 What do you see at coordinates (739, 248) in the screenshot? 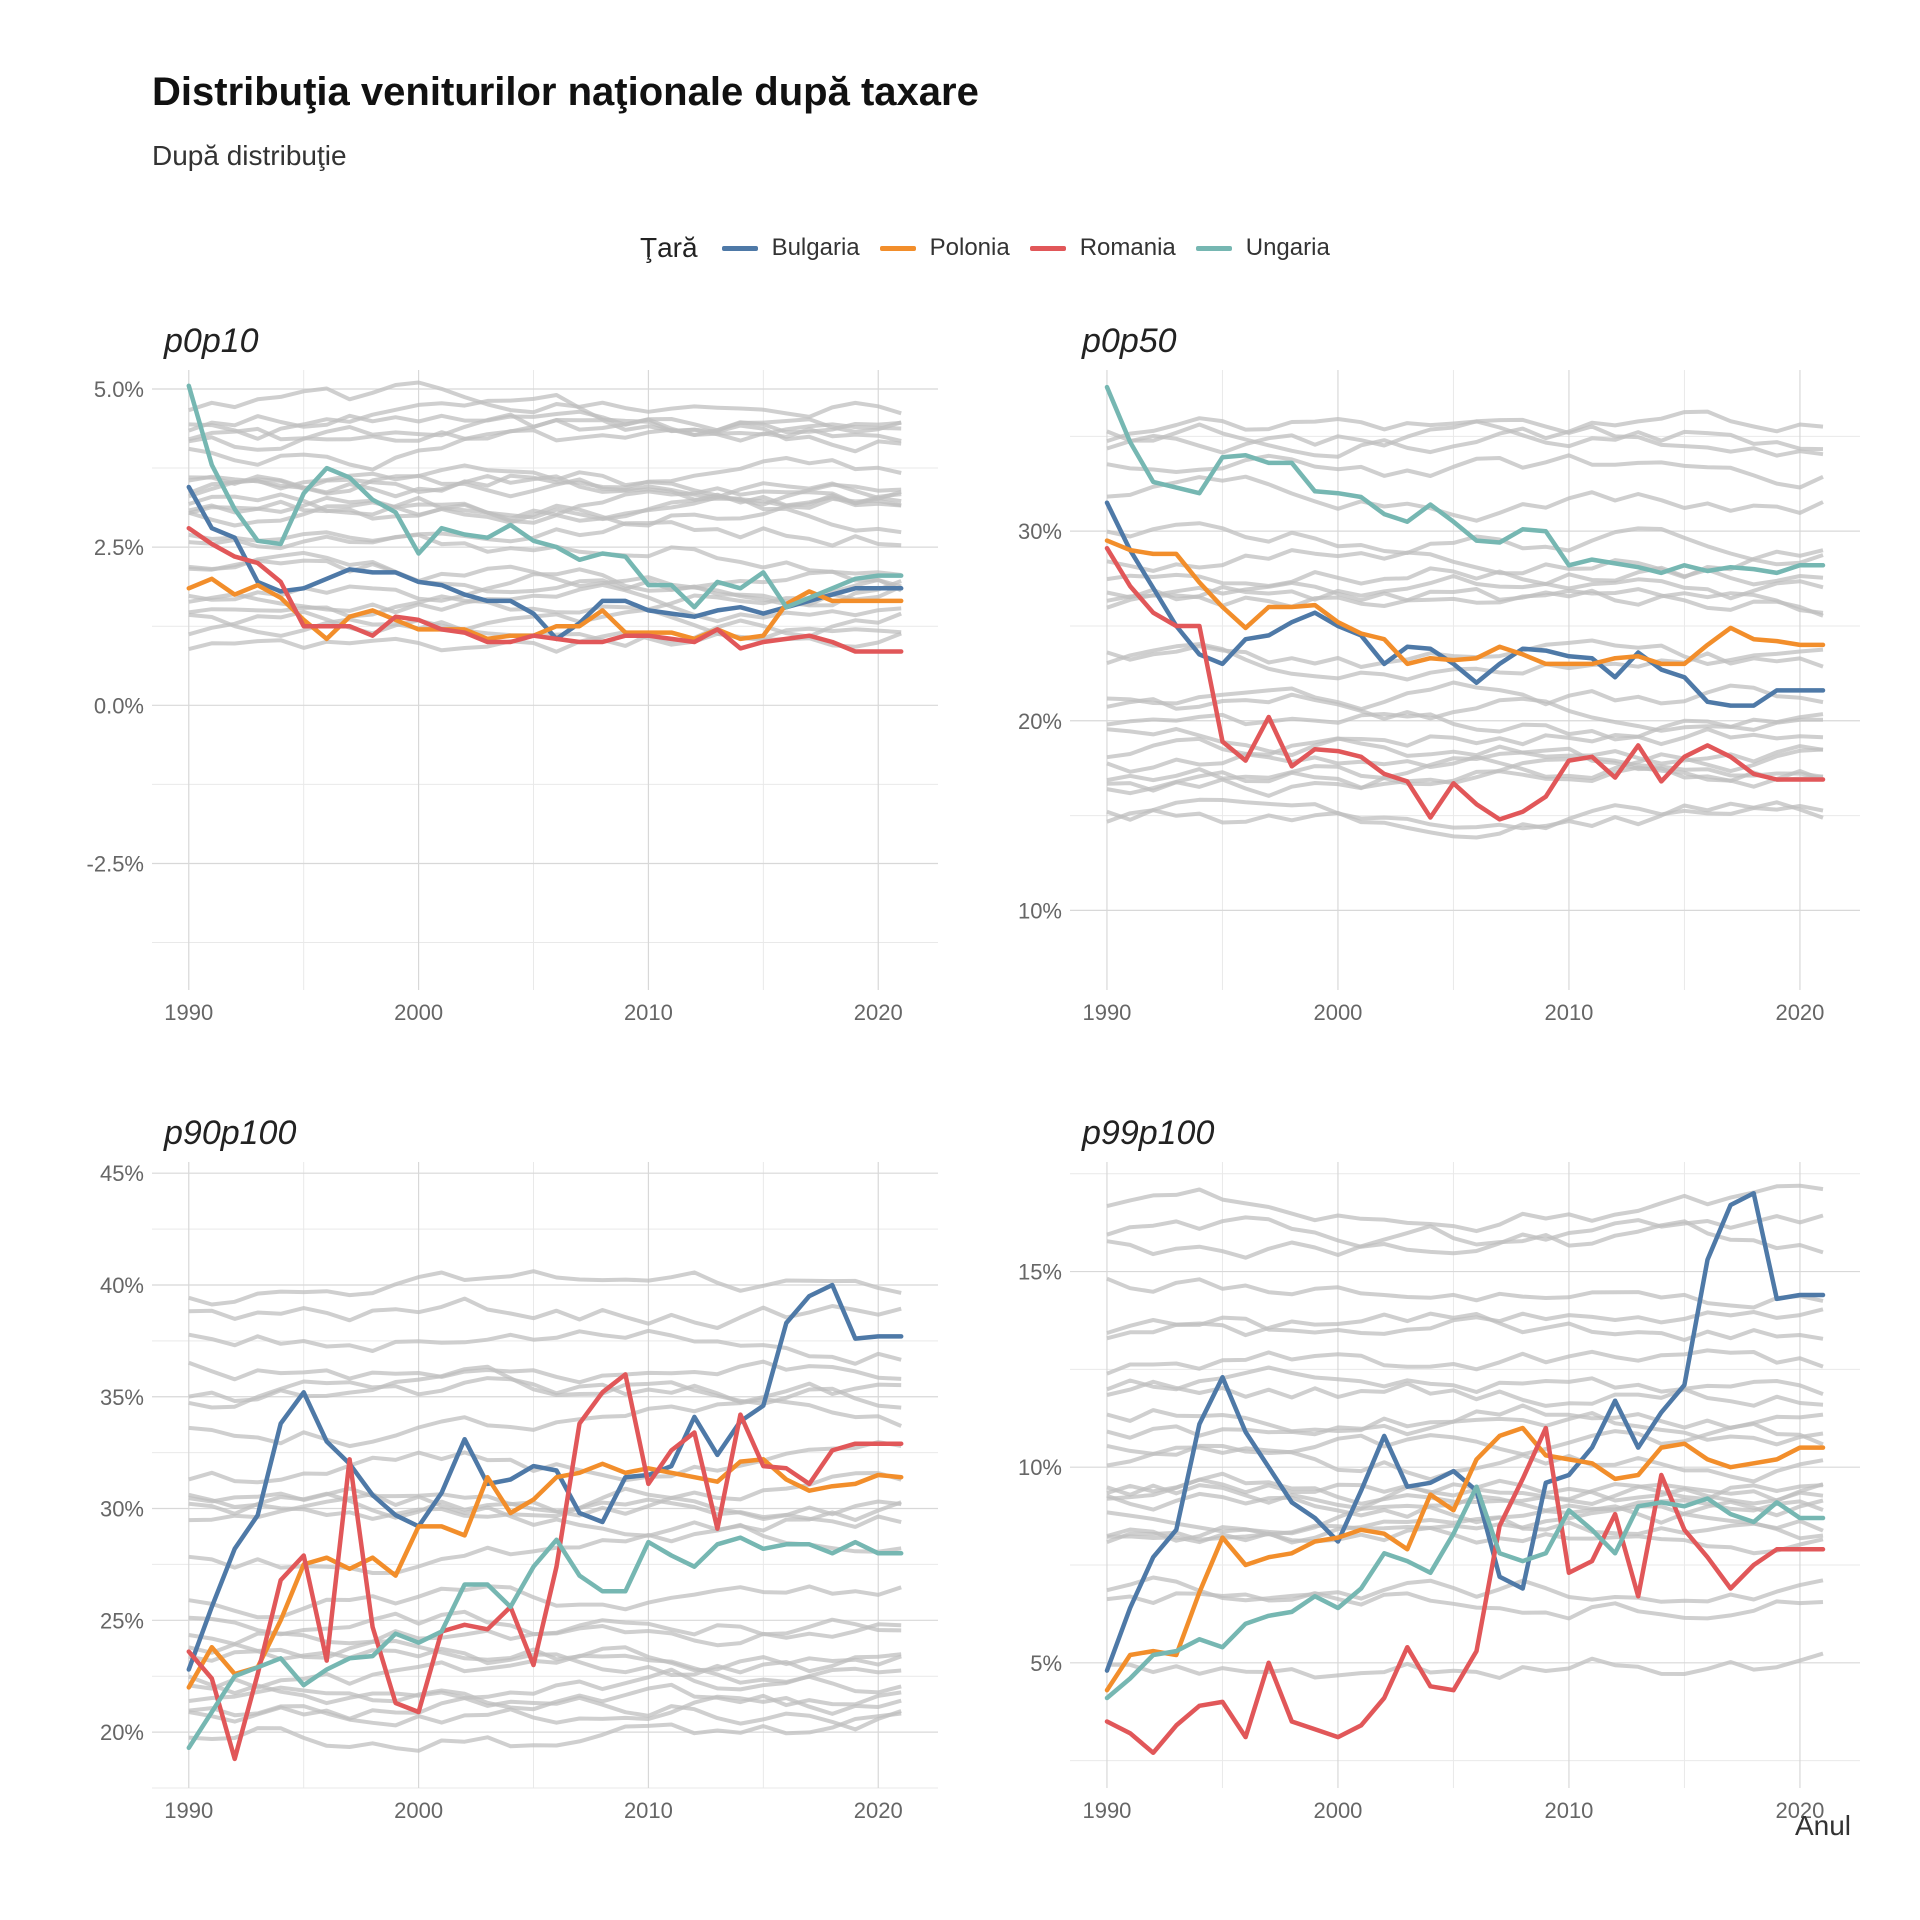
I see `legend-swatch-bulgaria` at bounding box center [739, 248].